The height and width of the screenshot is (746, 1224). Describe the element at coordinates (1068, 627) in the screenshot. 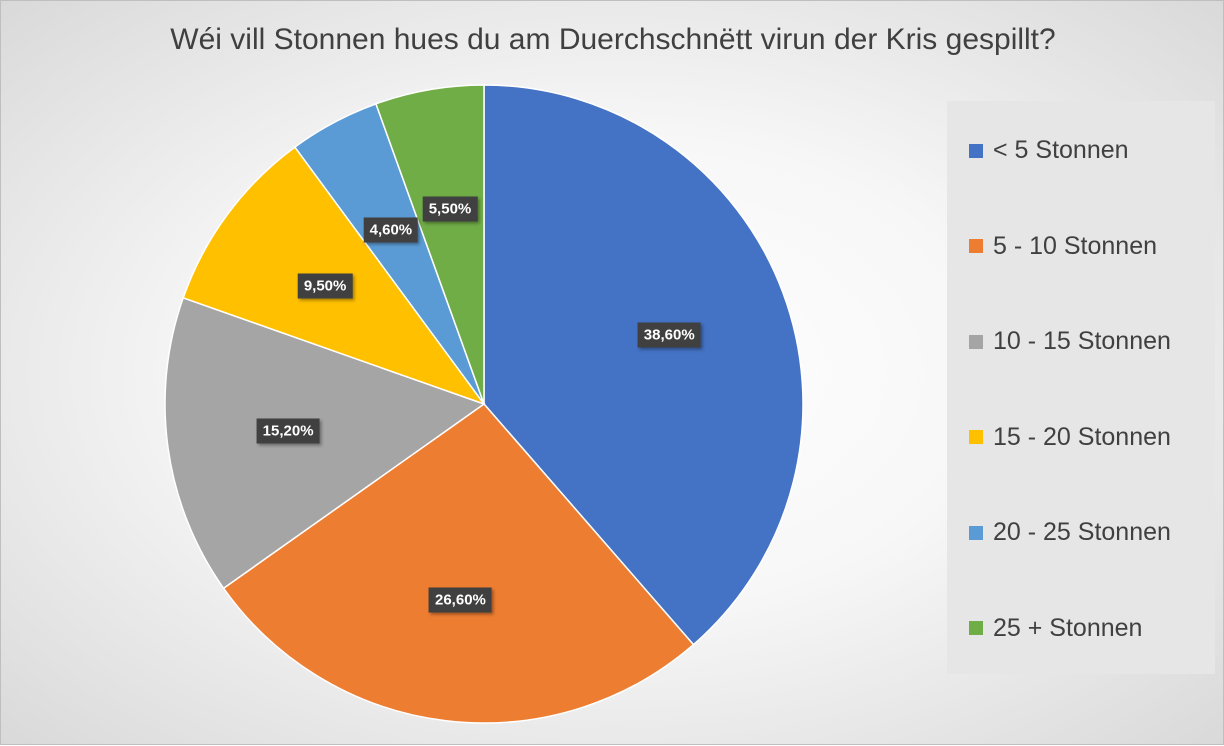

I see `legend-label: 25 + Stonnen` at that location.